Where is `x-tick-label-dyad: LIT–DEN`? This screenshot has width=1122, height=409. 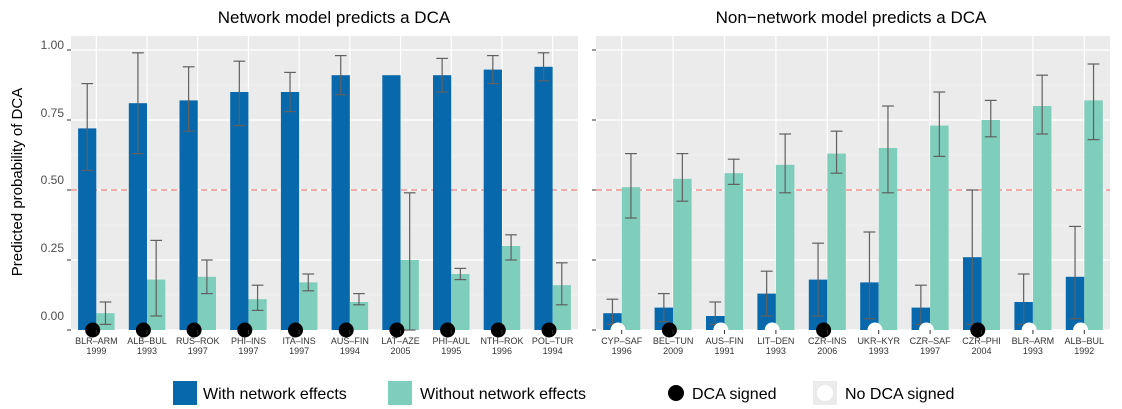 x-tick-label-dyad: LIT–DEN is located at coordinates (775, 341).